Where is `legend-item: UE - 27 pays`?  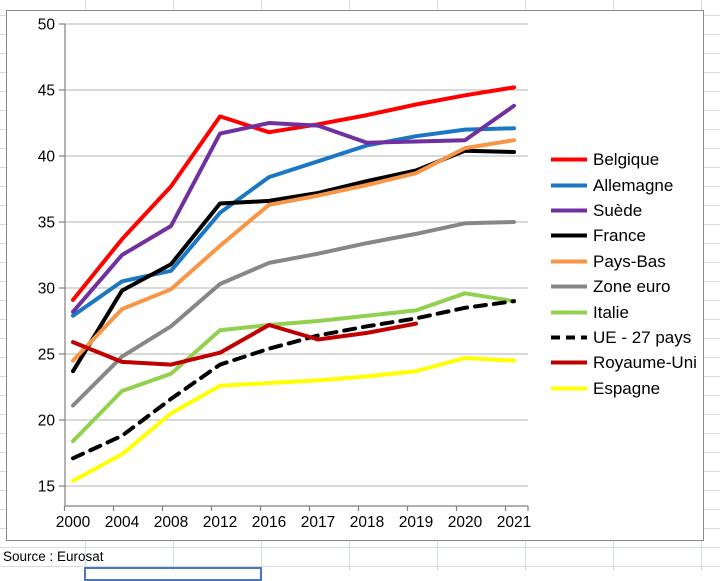 legend-item: UE - 27 pays is located at coordinates (624, 337).